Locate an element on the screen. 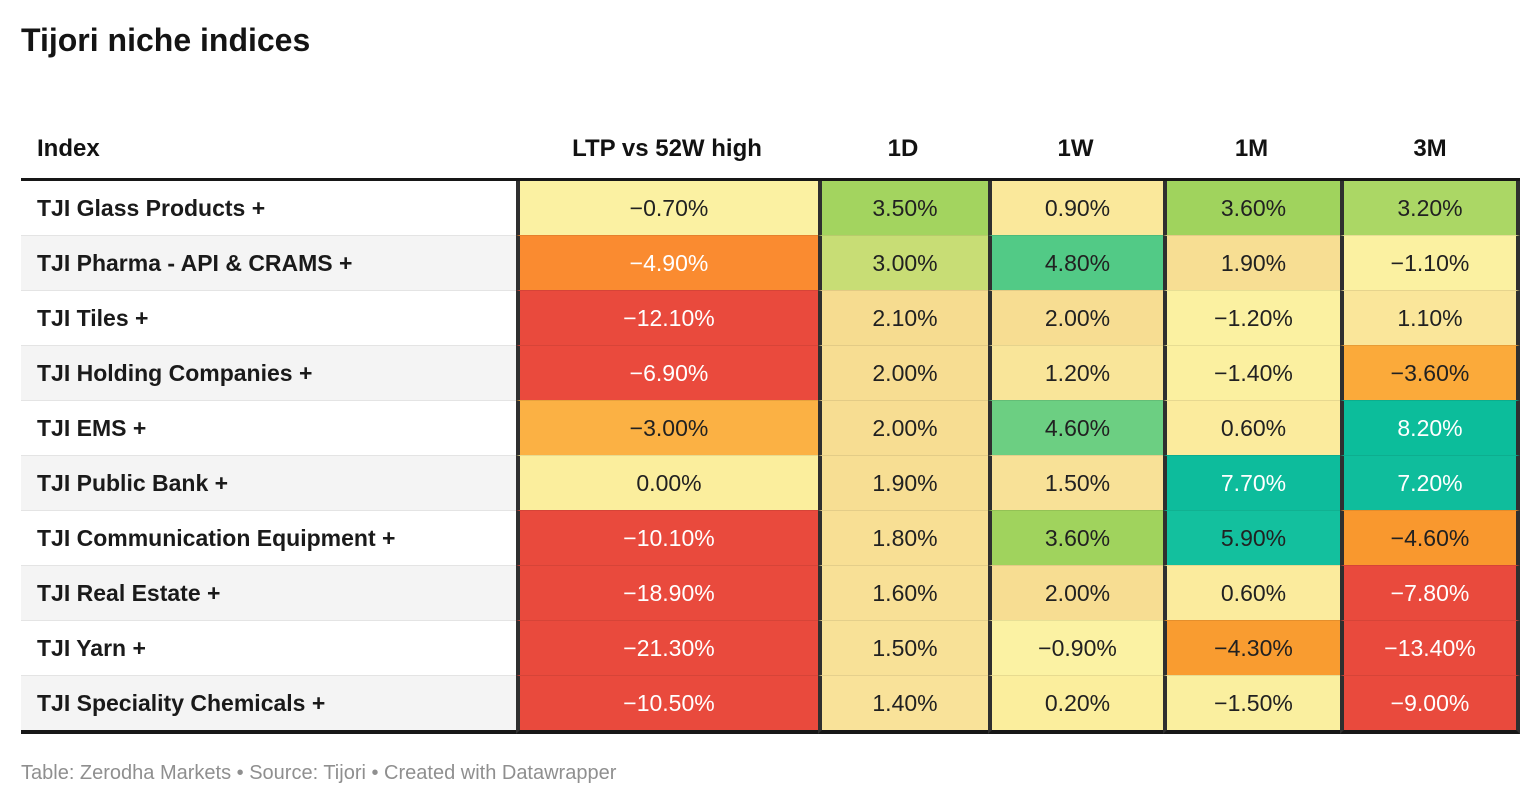  column-header-3m: 3M is located at coordinates (1430, 150).